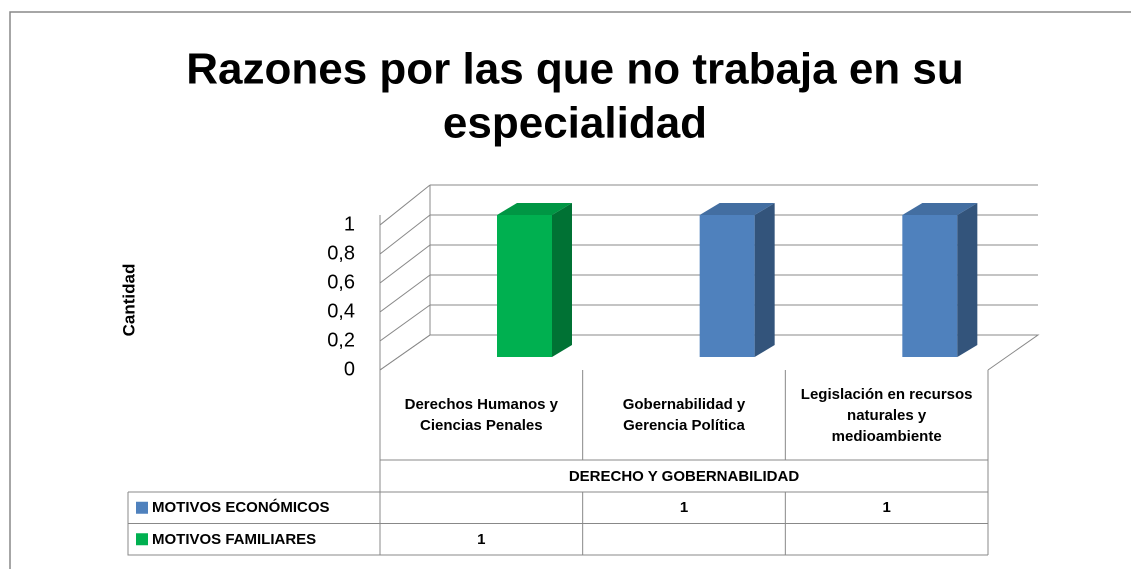 This screenshot has height=569, width=1131. What do you see at coordinates (128, 300) in the screenshot?
I see `y-axis-title: Cantidad` at bounding box center [128, 300].